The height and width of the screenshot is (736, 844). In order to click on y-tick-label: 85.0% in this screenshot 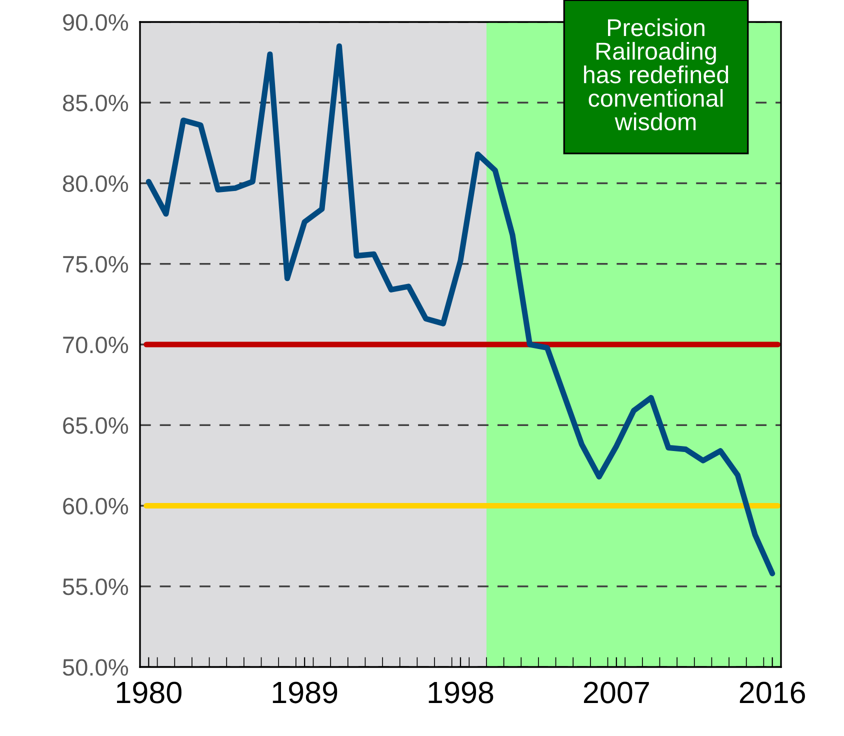, I will do `click(95, 103)`.